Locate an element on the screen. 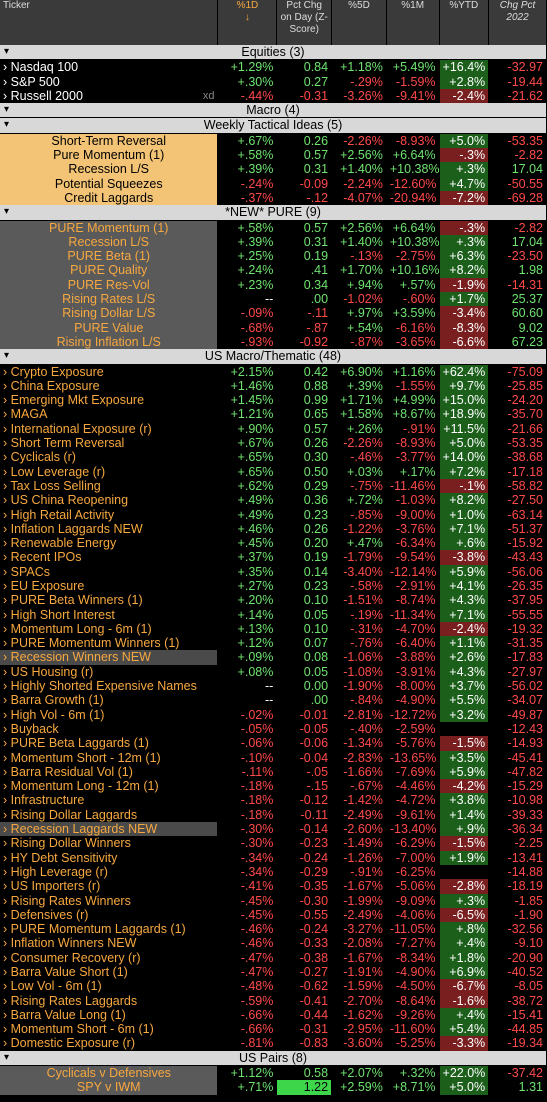 This screenshot has width=547, height=1102. row-name: PURE Beta (1) is located at coordinates (109, 256).